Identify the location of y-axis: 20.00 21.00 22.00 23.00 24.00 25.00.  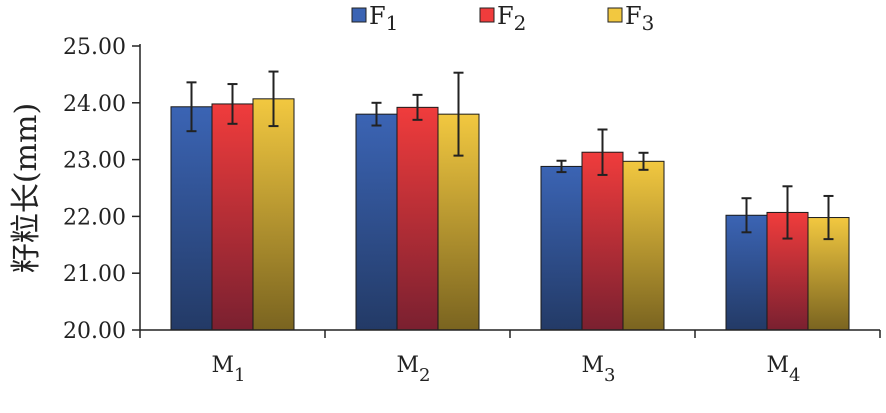
(101, 189).